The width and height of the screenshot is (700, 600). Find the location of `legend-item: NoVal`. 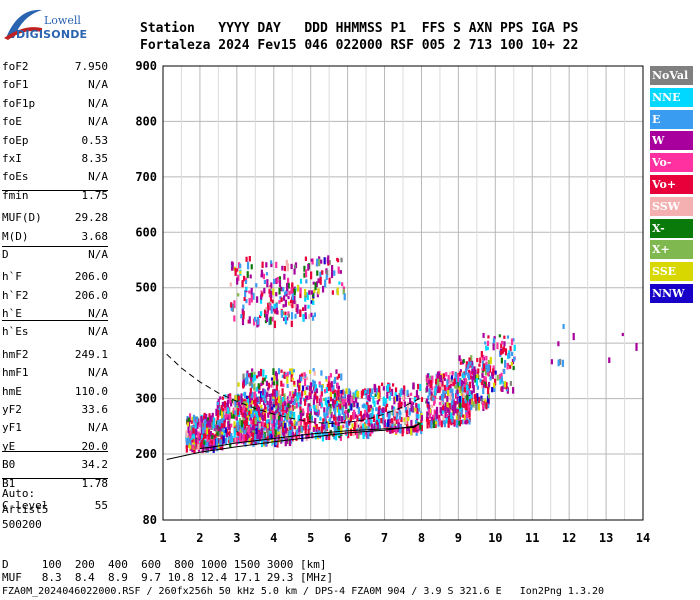

legend-item: NoVal is located at coordinates (671, 75).